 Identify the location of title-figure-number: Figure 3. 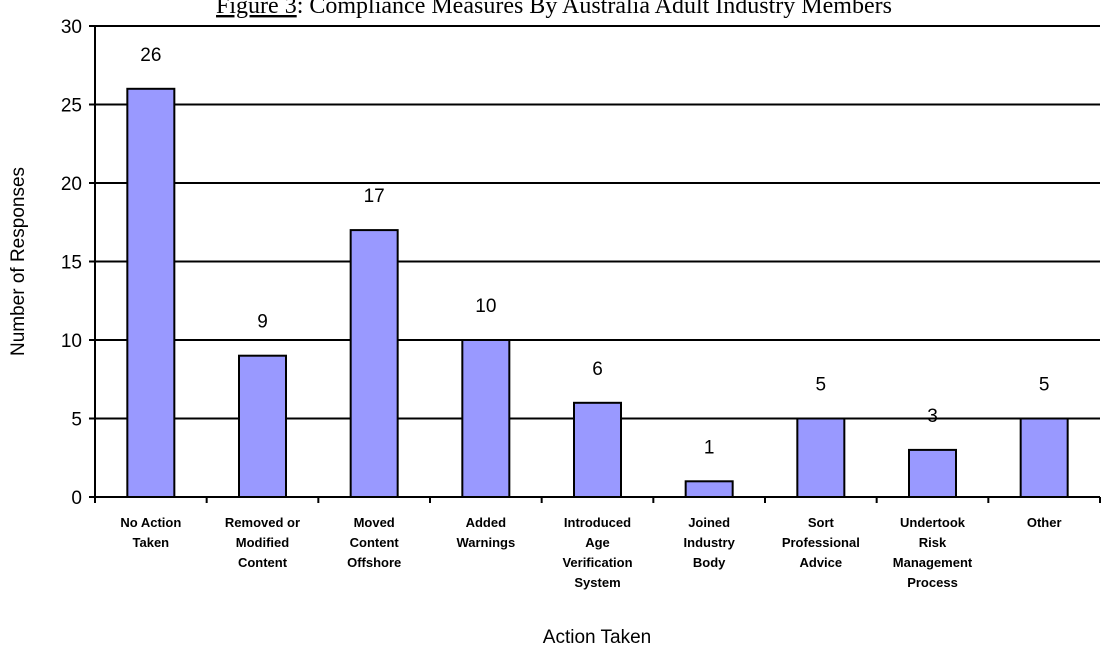
(256, 9).